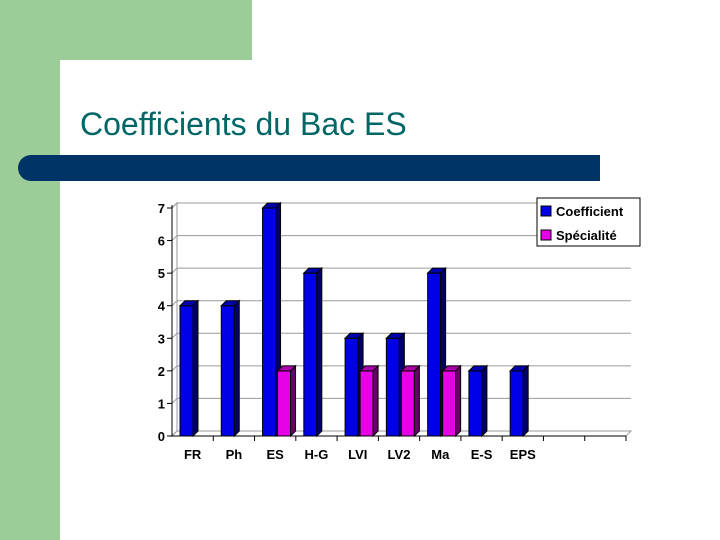 The image size is (720, 540). I want to click on y-tick-label: 4, so click(162, 306).